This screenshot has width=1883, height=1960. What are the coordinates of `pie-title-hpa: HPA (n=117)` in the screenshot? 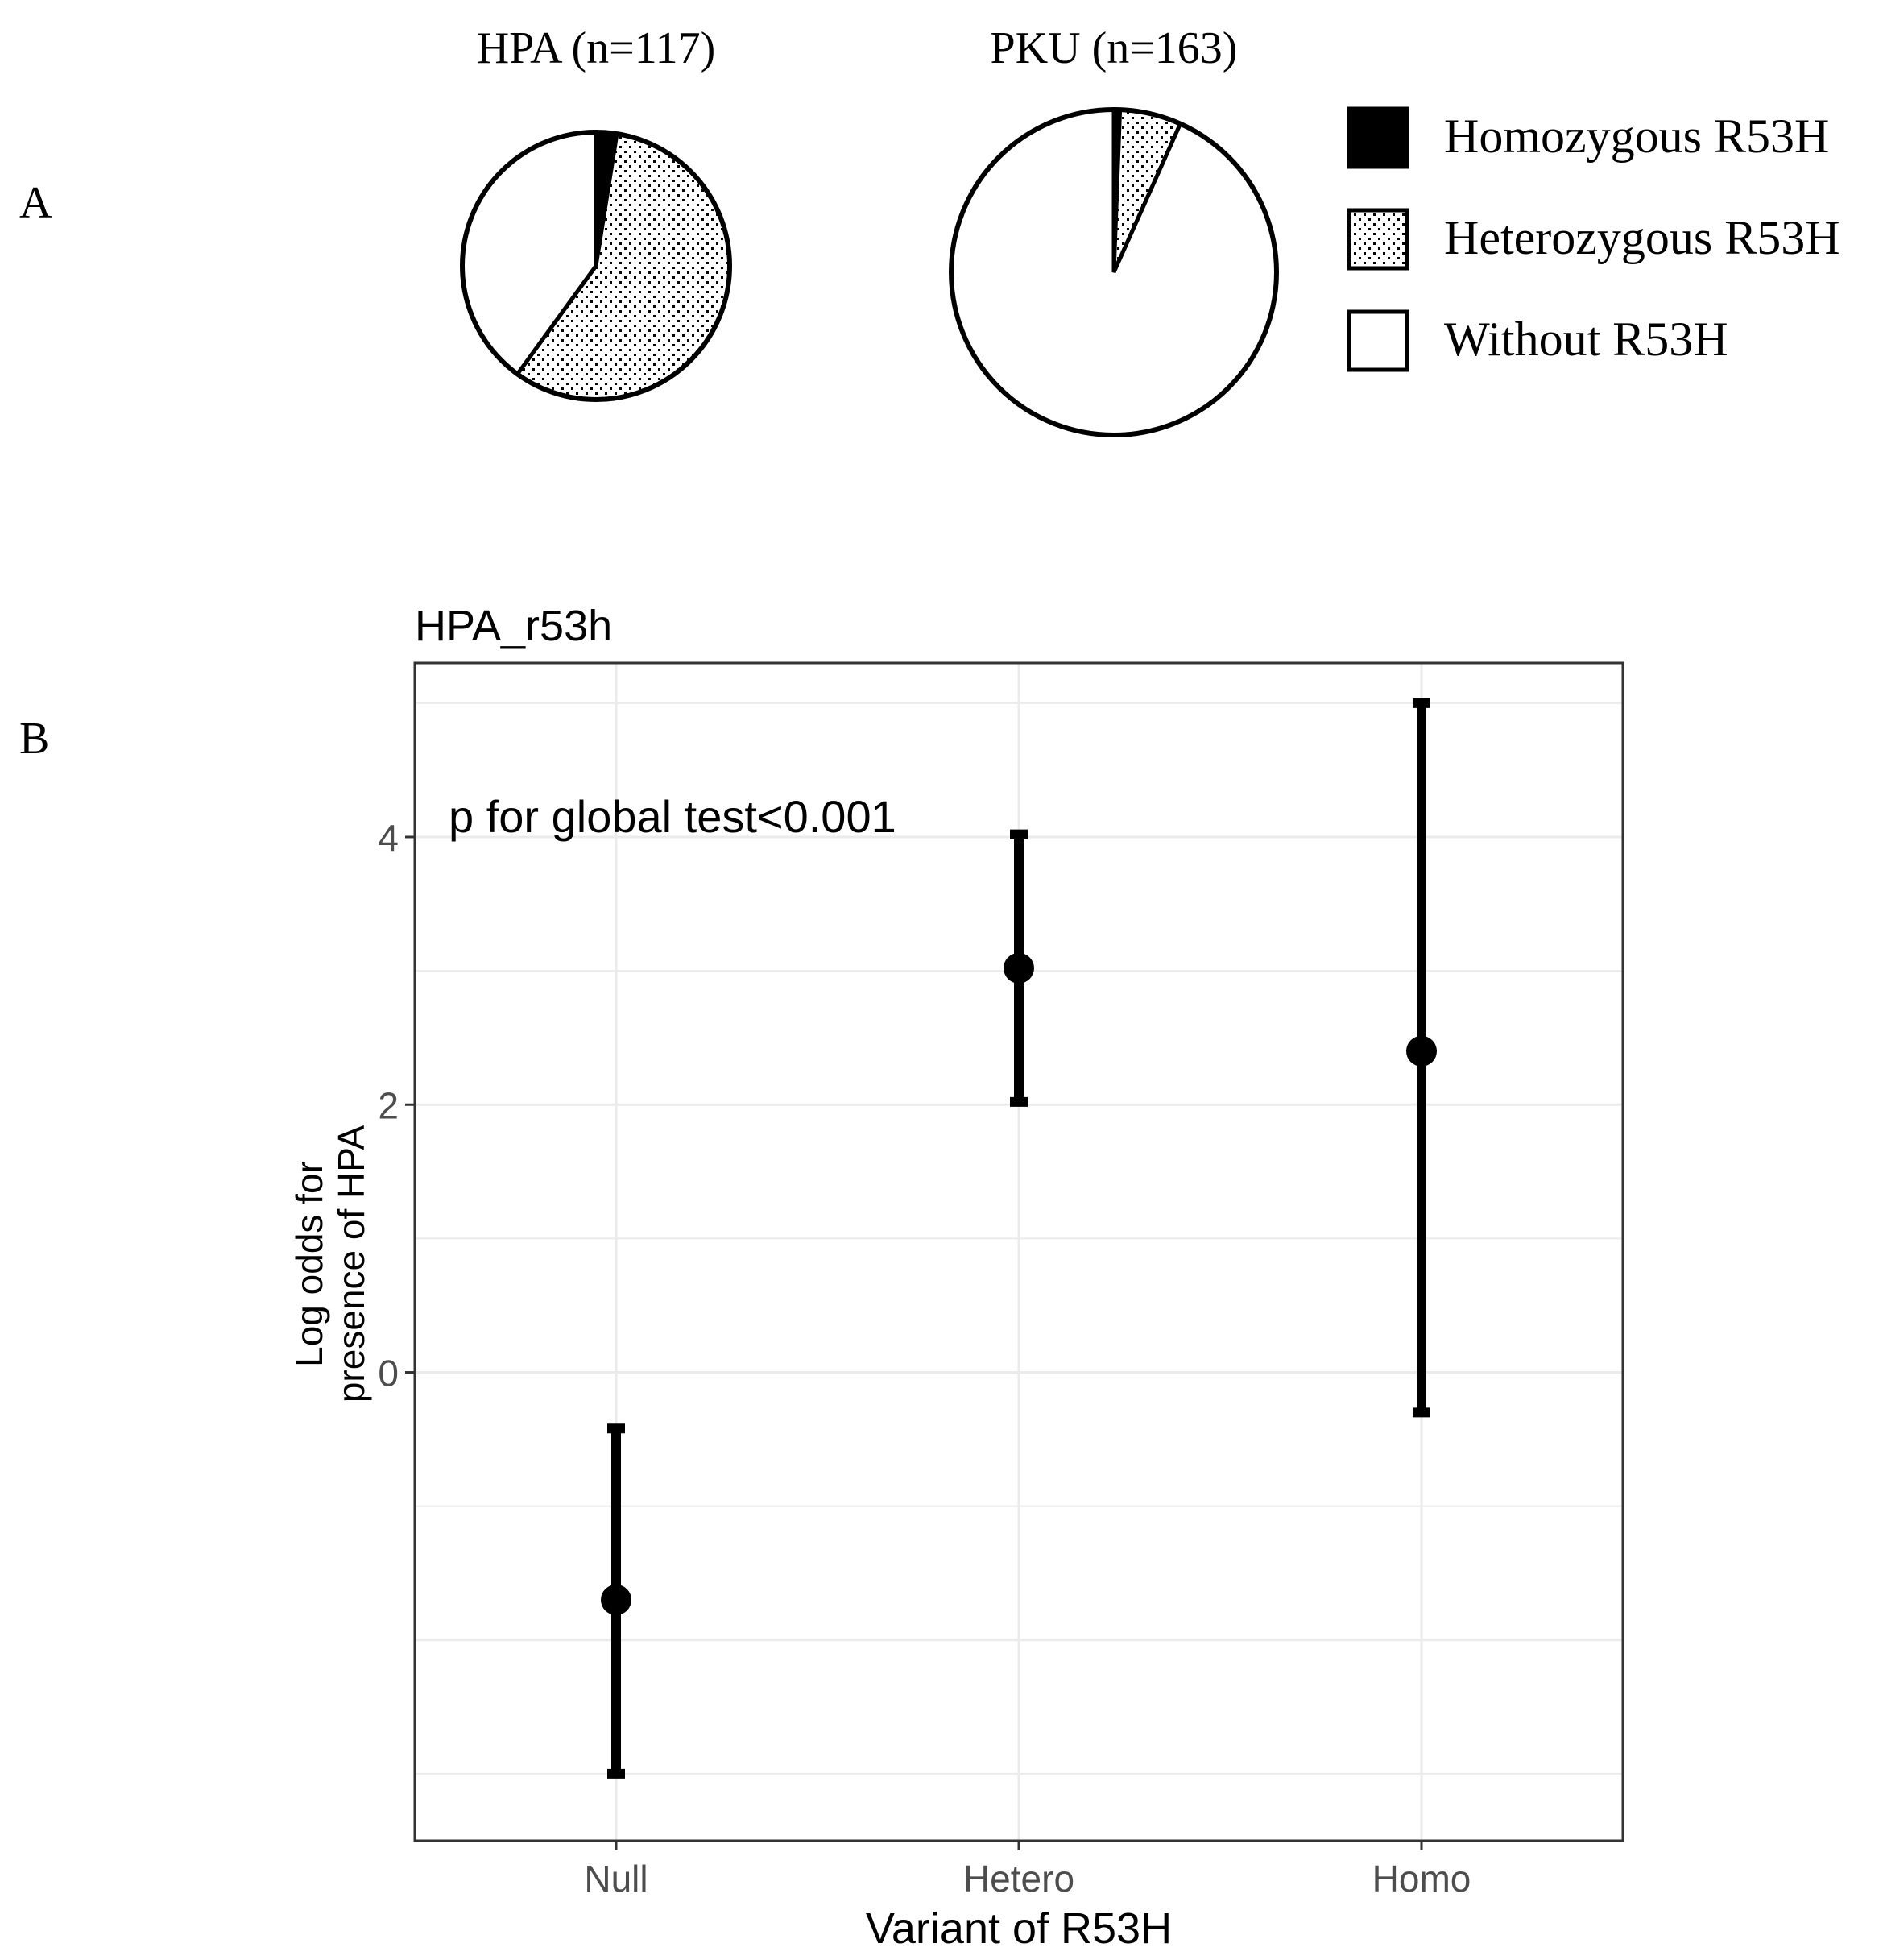 It's located at (596, 48).